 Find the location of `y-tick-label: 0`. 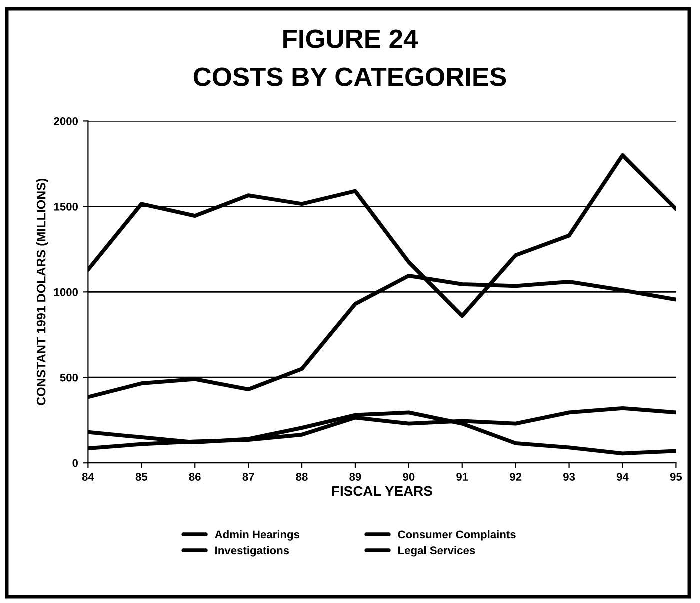

y-tick-label: 0 is located at coordinates (75, 463).